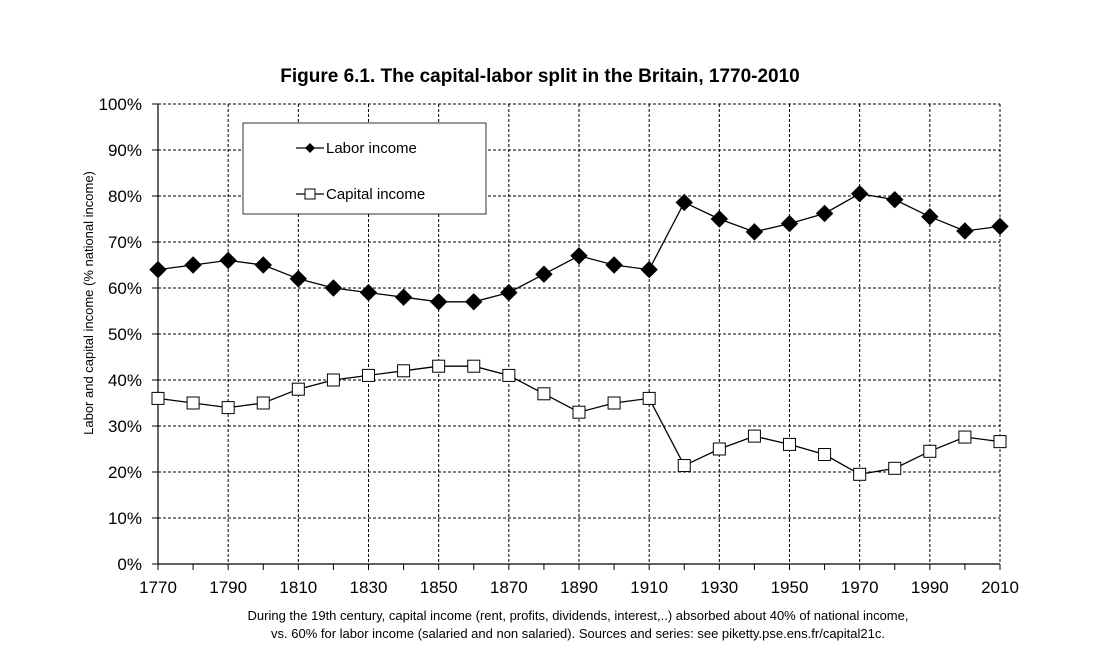  I want to click on series-capital-income, so click(579, 420).